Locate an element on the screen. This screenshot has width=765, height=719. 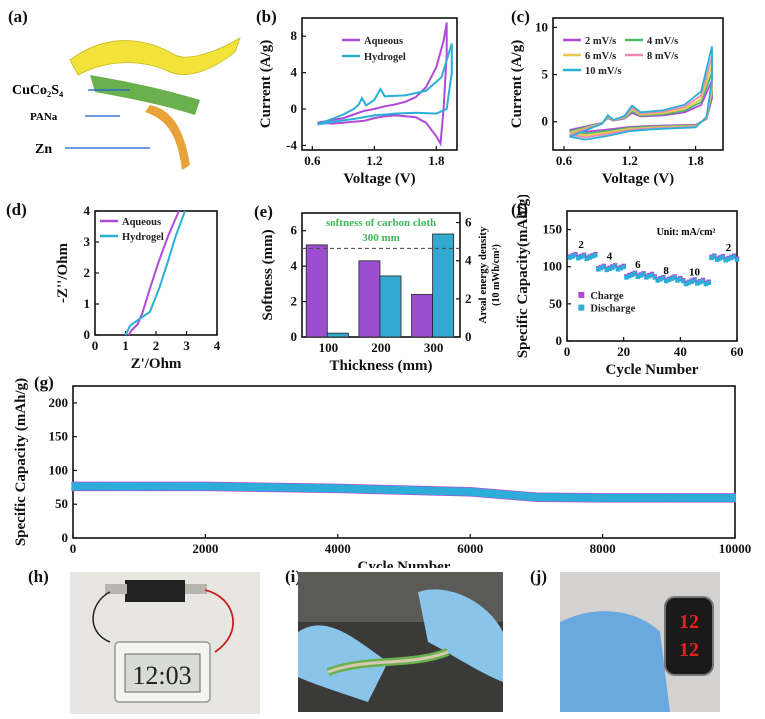
x-tick-label: 8000 is located at coordinates (603, 548).